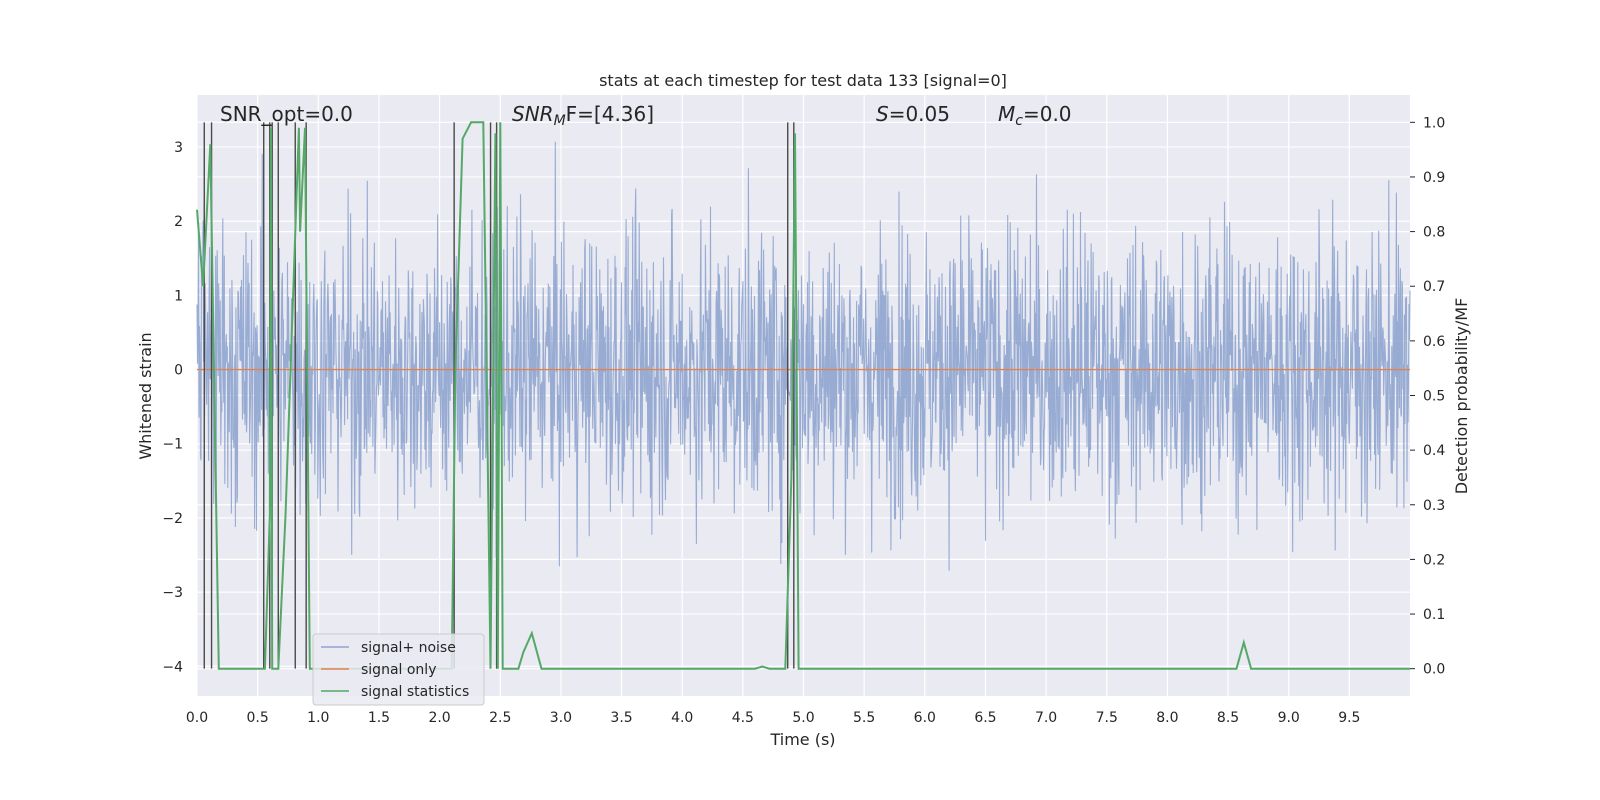  What do you see at coordinates (610, 114) in the screenshot?
I see `snr-mf-suffix: F=[4.36]` at bounding box center [610, 114].